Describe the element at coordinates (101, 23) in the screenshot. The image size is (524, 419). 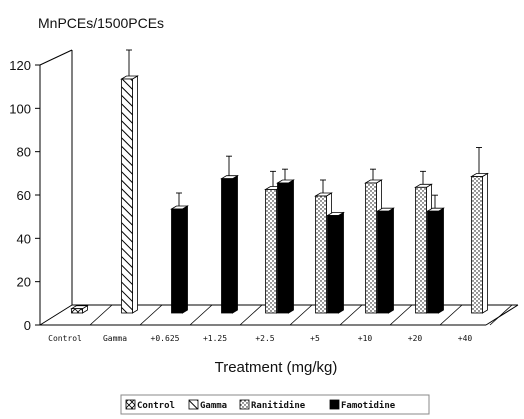
I see `y-axis-title: MnPCEs/1500PCEs` at that location.